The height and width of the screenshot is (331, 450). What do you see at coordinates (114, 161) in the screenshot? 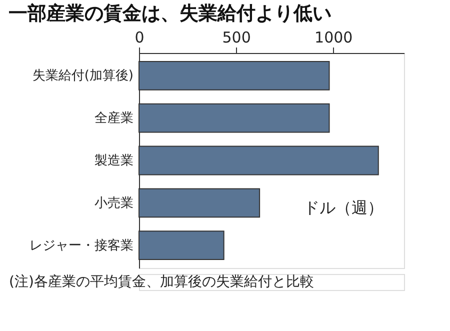
I see `y-tick-label: 製造業` at bounding box center [114, 161].